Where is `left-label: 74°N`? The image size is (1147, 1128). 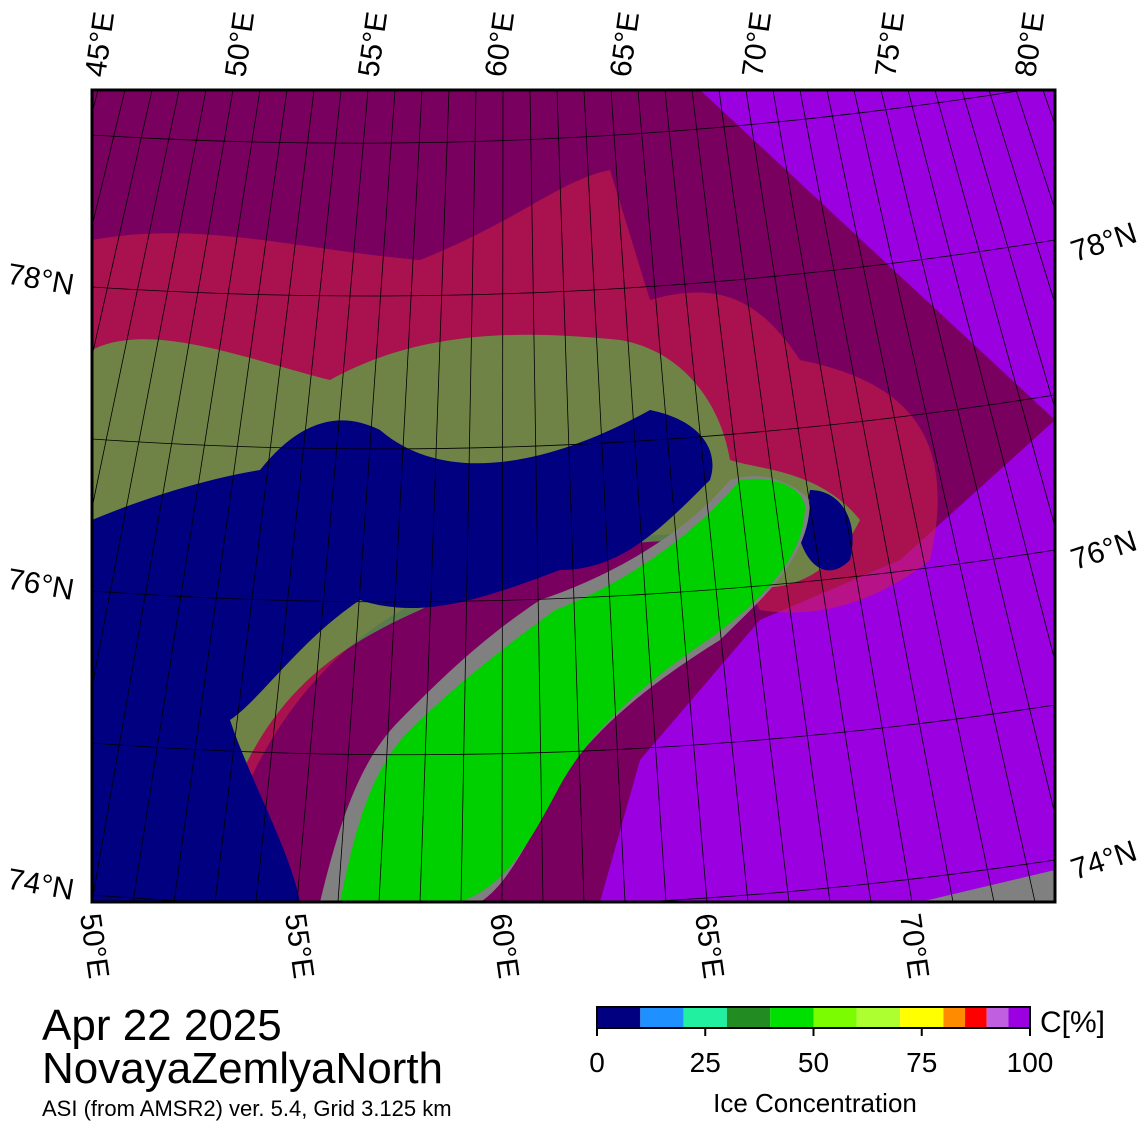
left-label: 74°N is located at coordinates (41, 885).